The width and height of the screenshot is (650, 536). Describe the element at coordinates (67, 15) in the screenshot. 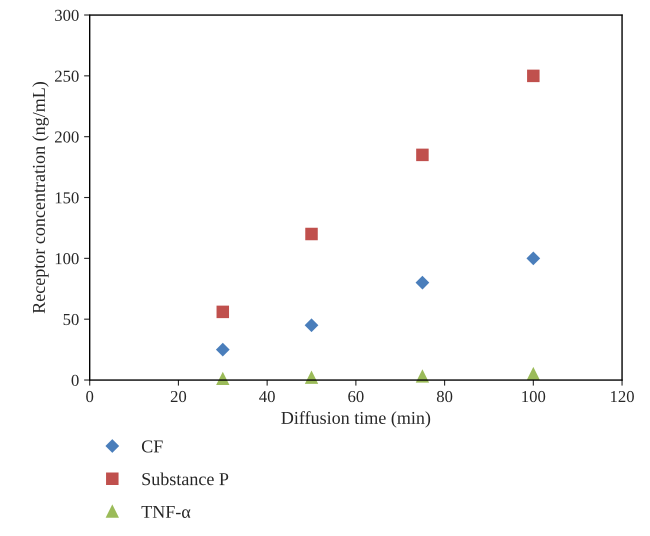

I see `y-tick-label: 300` at that location.